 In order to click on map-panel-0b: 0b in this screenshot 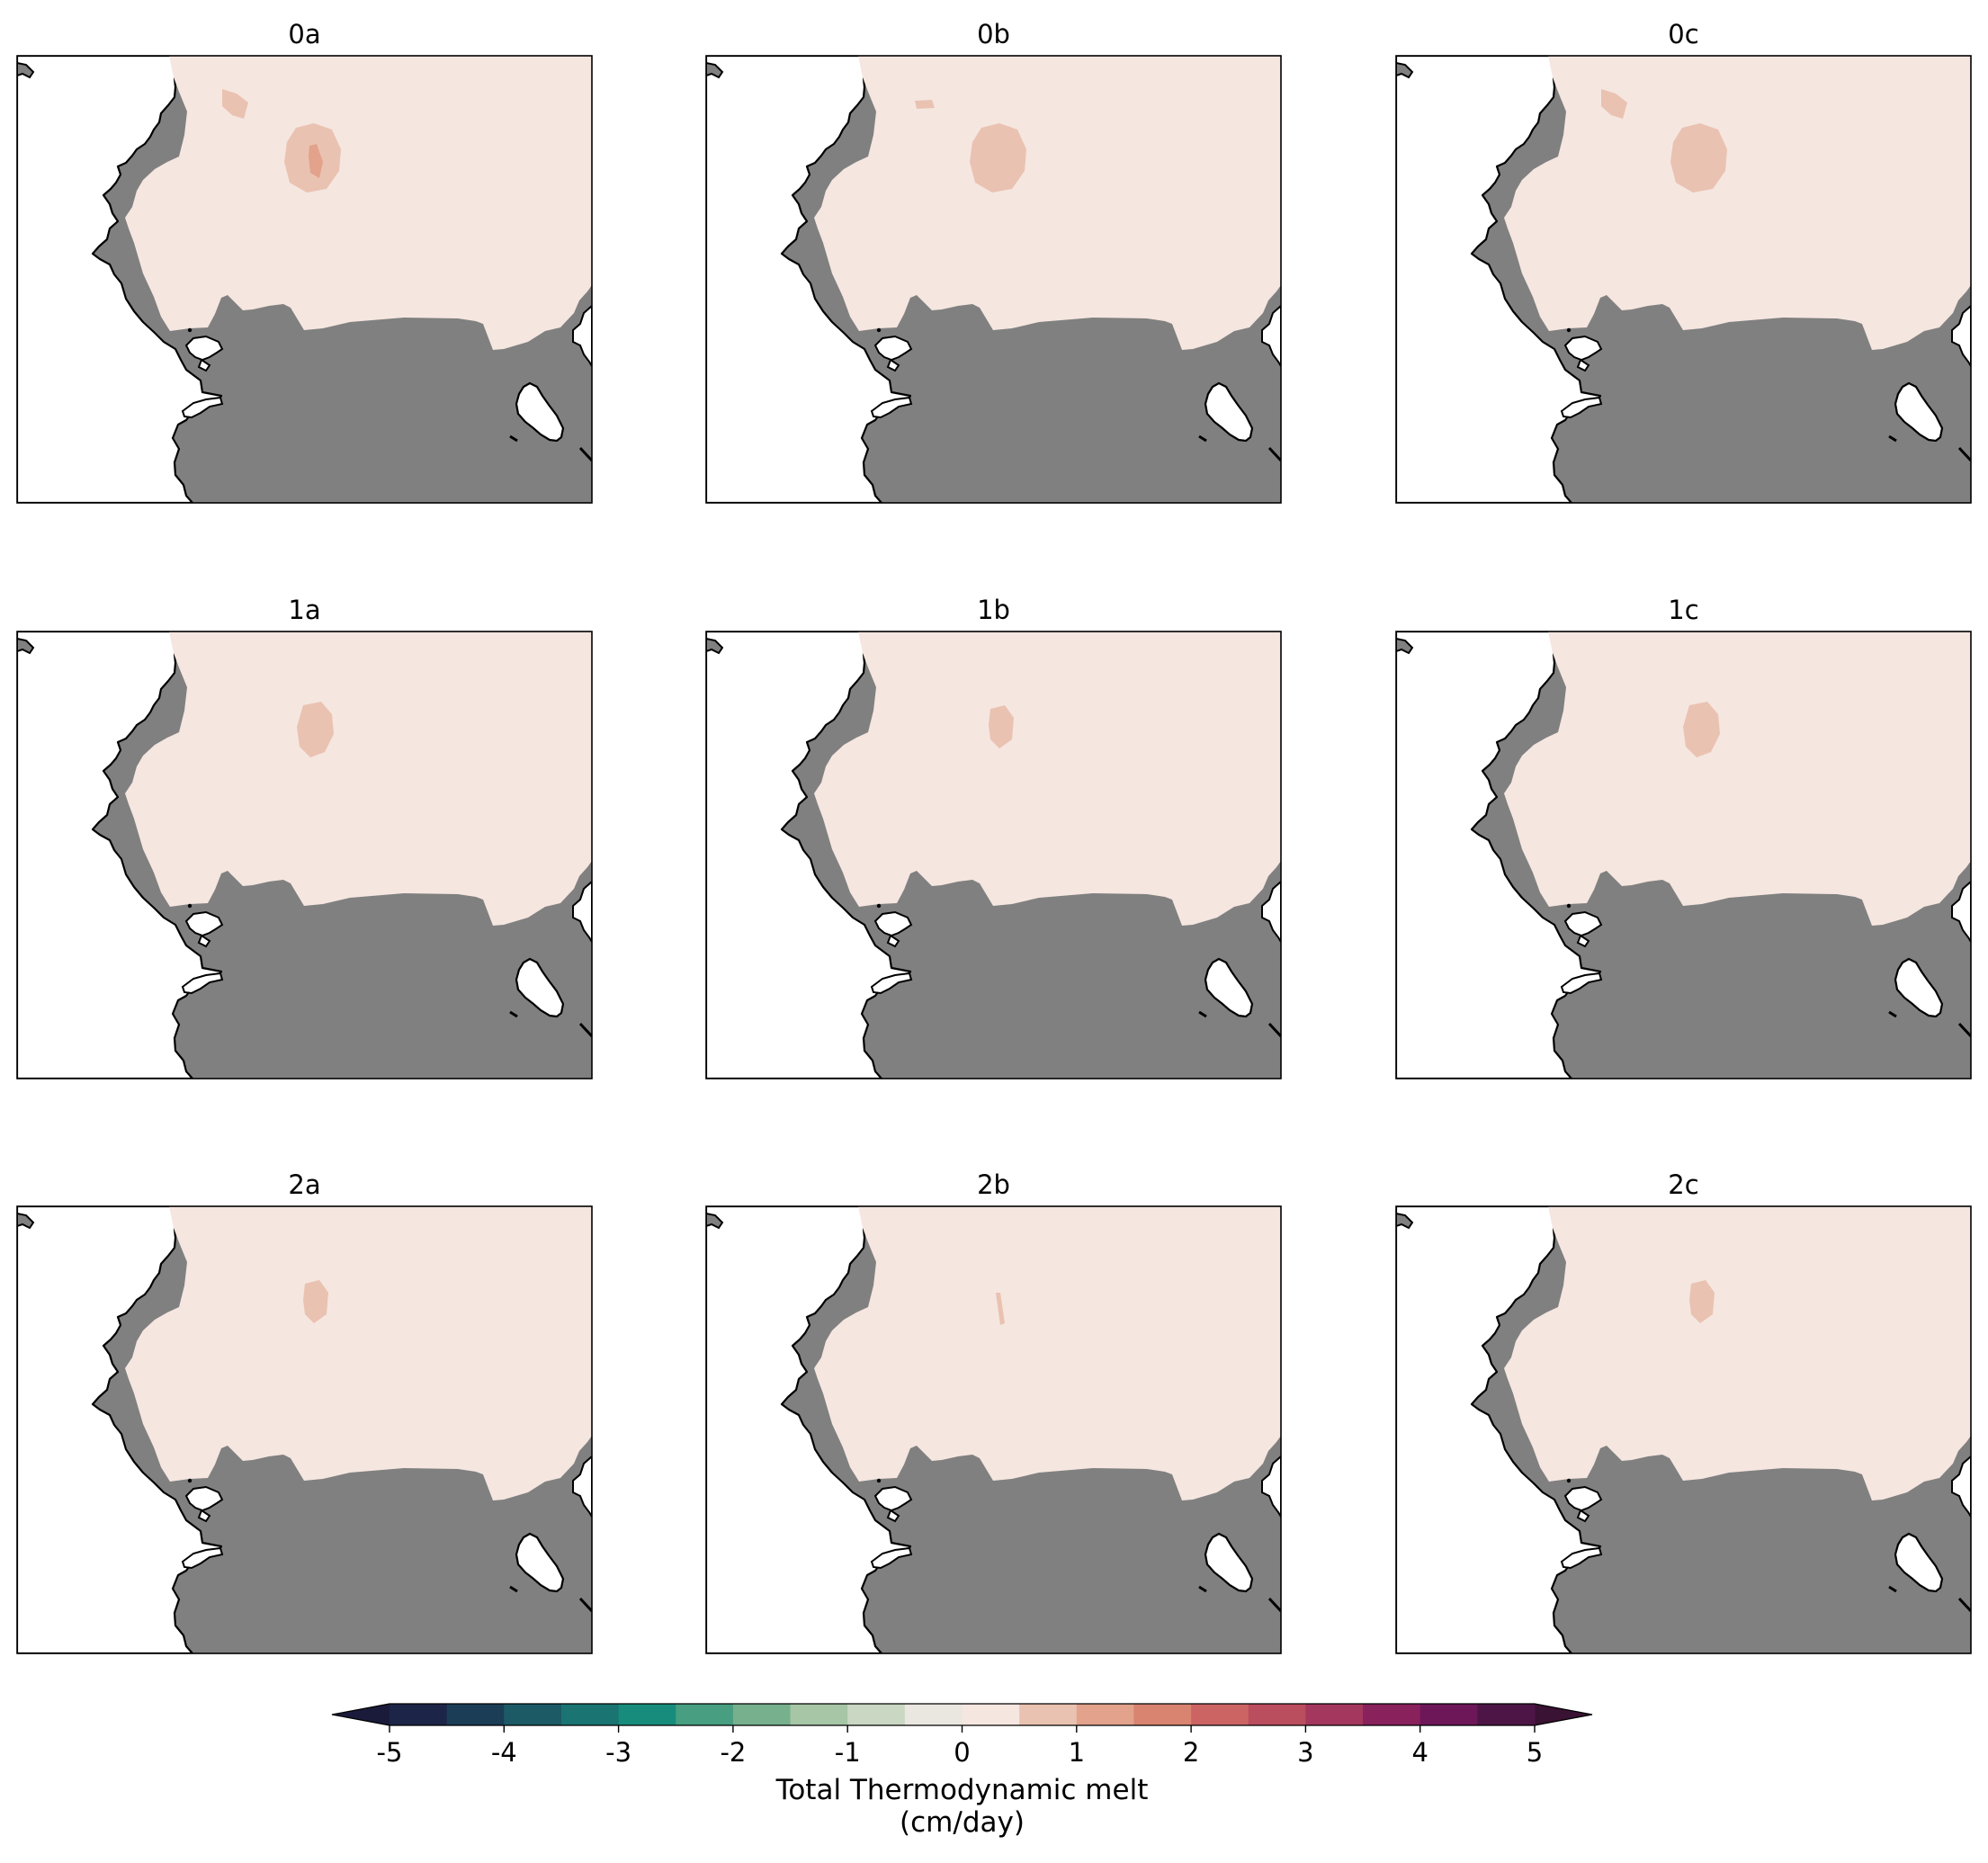, I will do `click(994, 262)`.